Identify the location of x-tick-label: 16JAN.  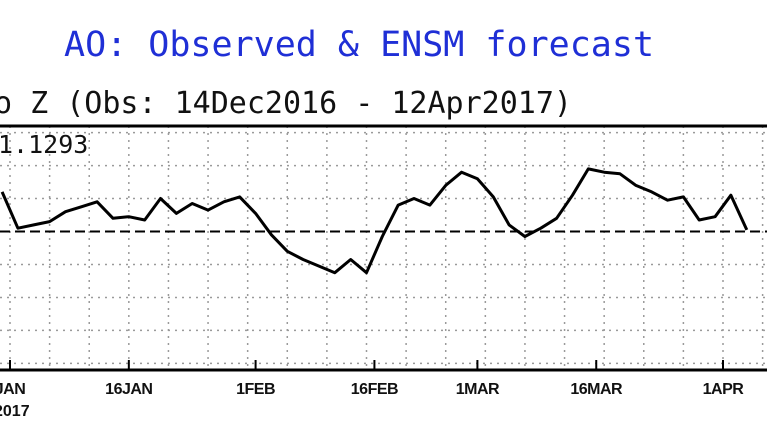
(128, 389).